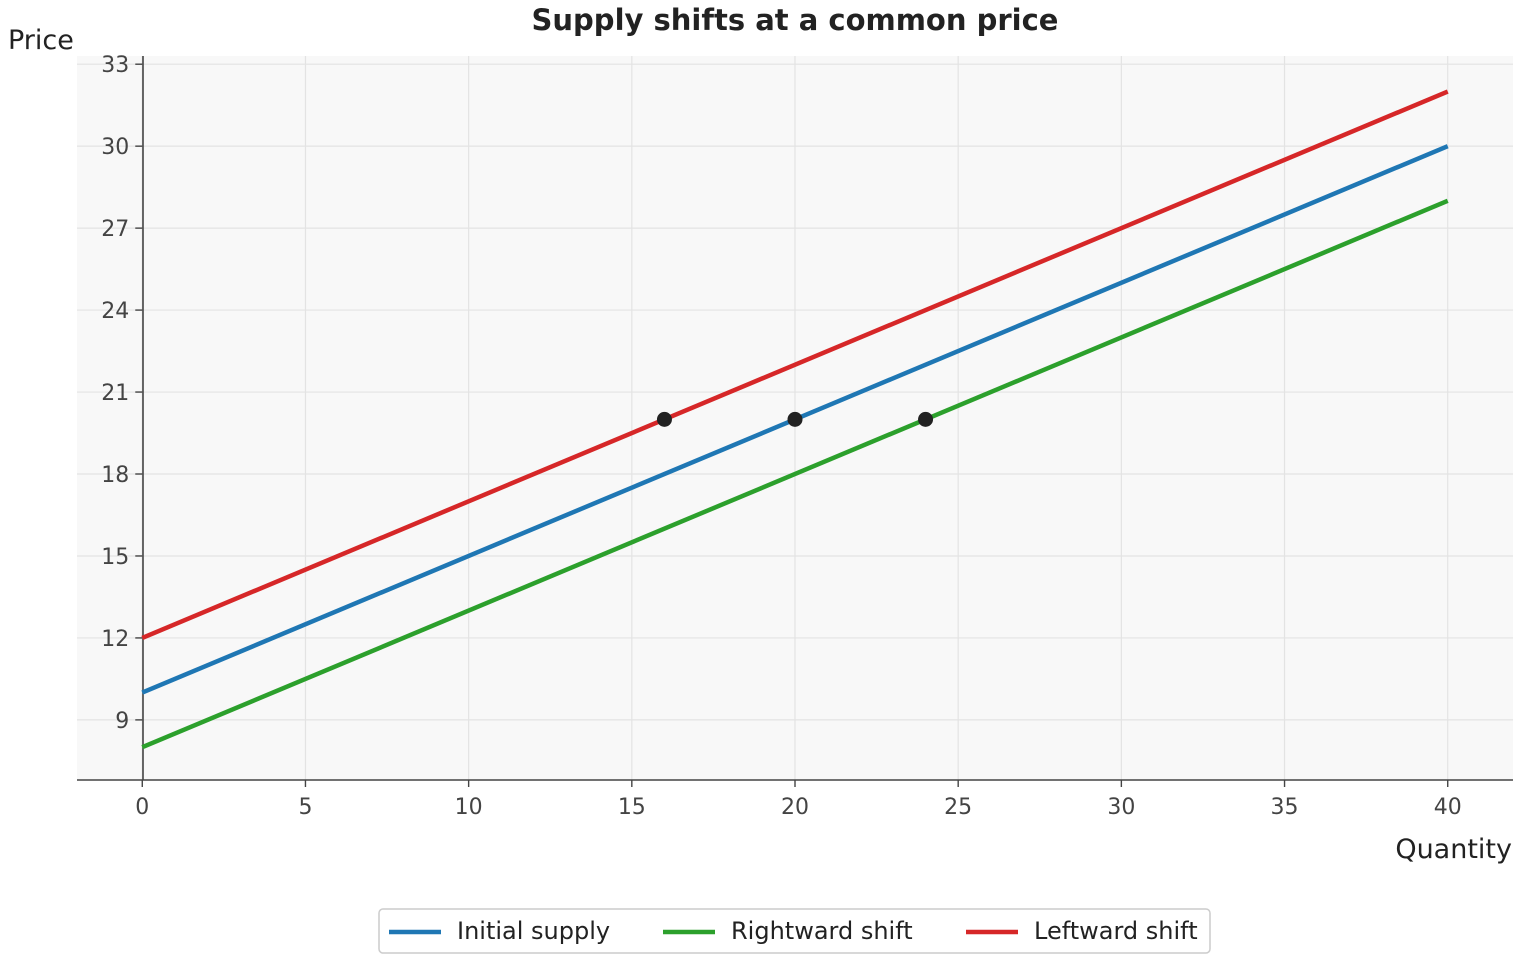 The image size is (1520, 960). What do you see at coordinates (41, 40) in the screenshot?
I see `y-axis-label: Price` at bounding box center [41, 40].